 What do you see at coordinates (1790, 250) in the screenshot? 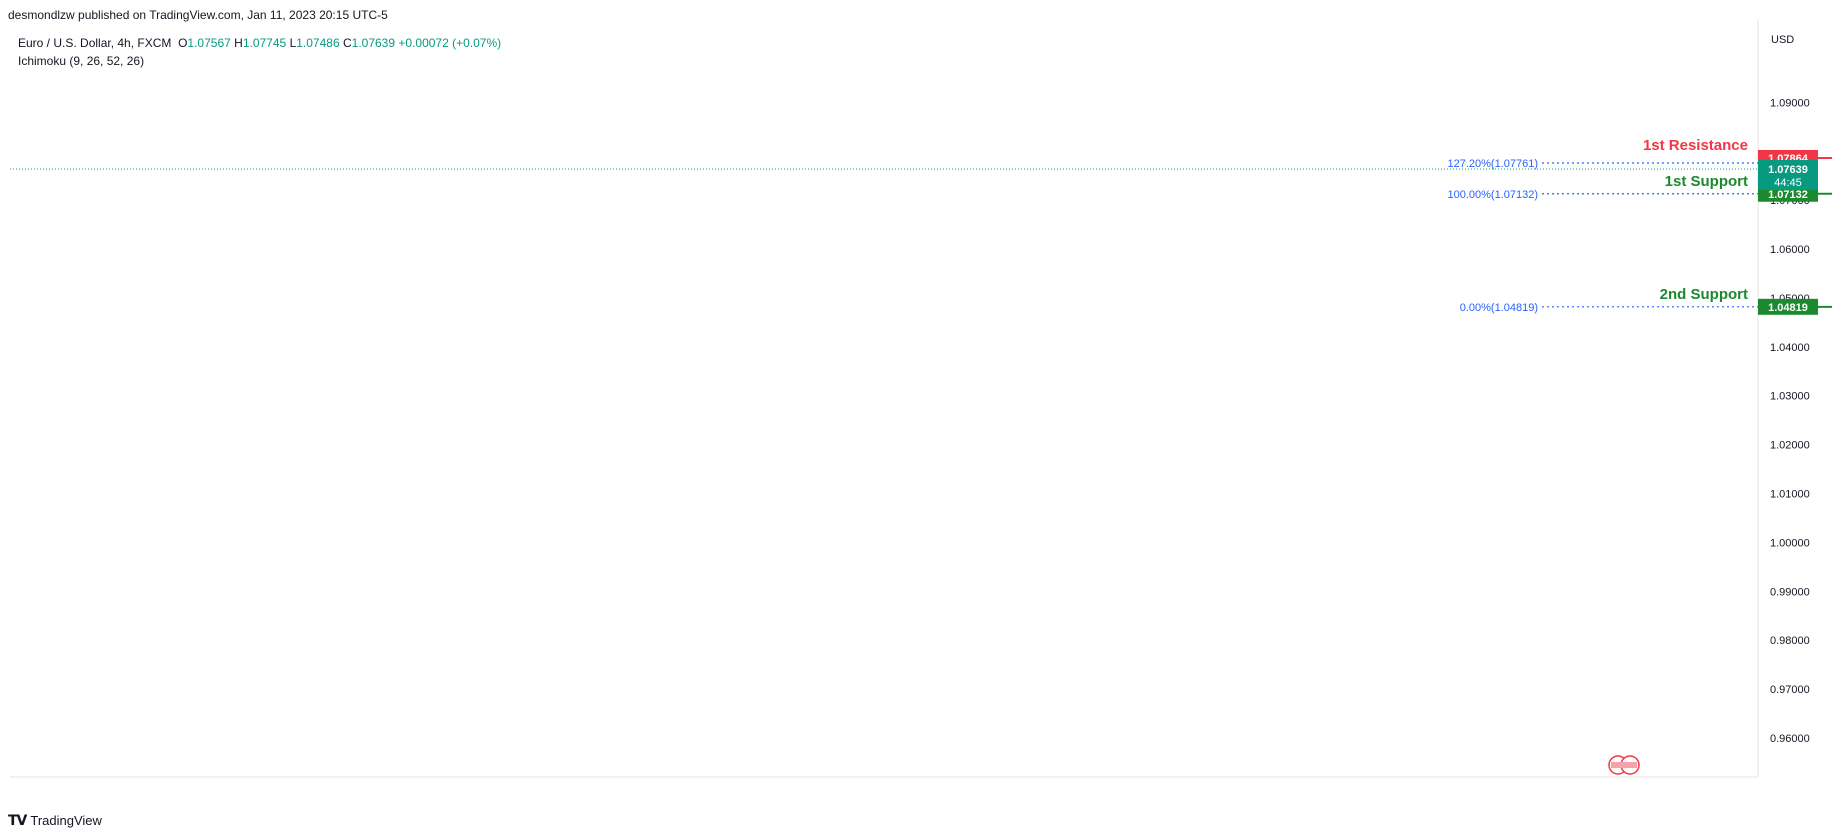
I see `y-tick-label: 1.06000` at bounding box center [1790, 250].